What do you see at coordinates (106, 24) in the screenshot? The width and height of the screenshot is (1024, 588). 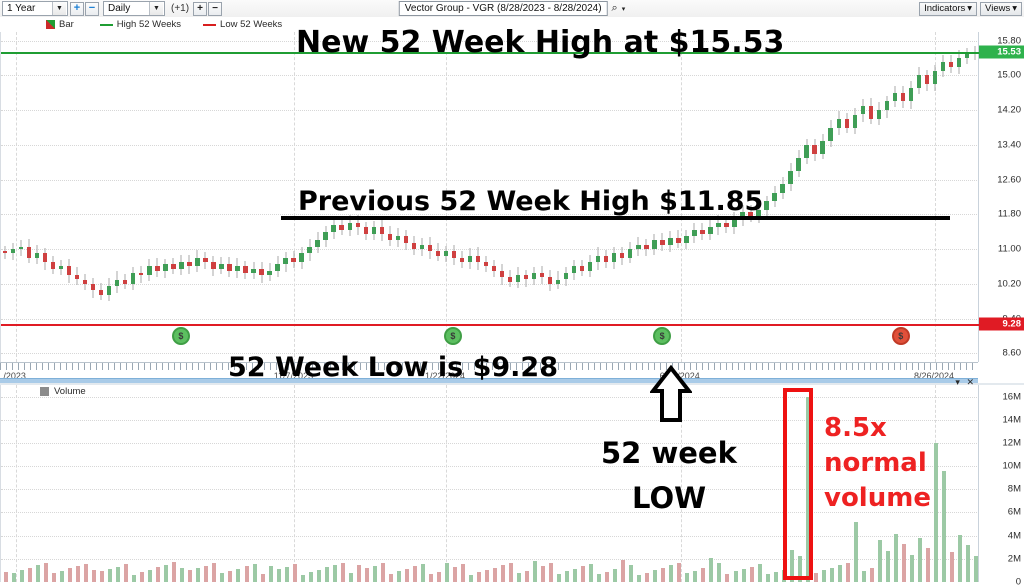 I see `line-swatch-icon` at bounding box center [106, 24].